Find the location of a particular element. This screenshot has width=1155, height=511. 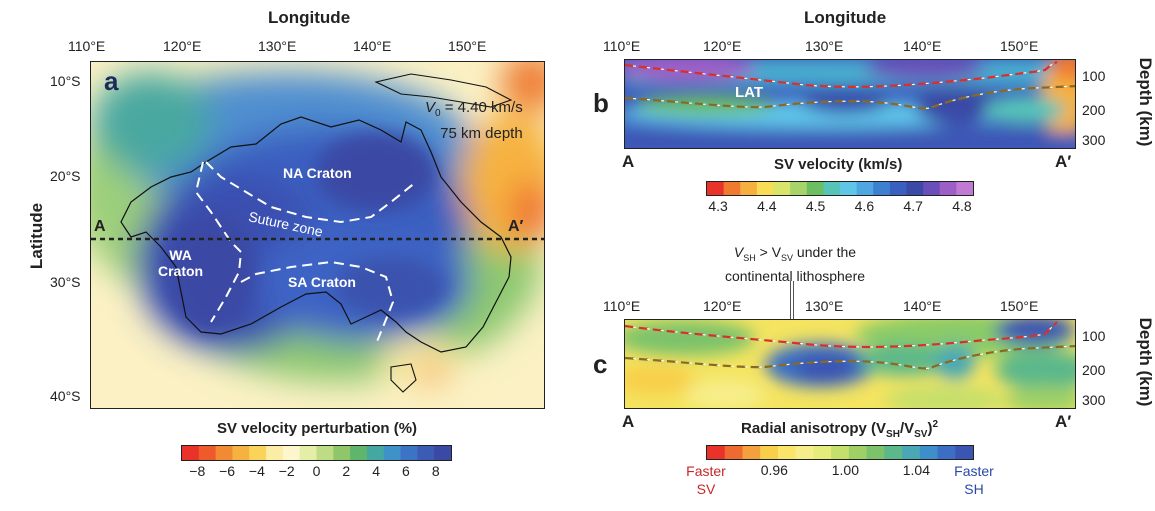

colorbar-tick-label: 1.04 is located at coordinates (916, 470).